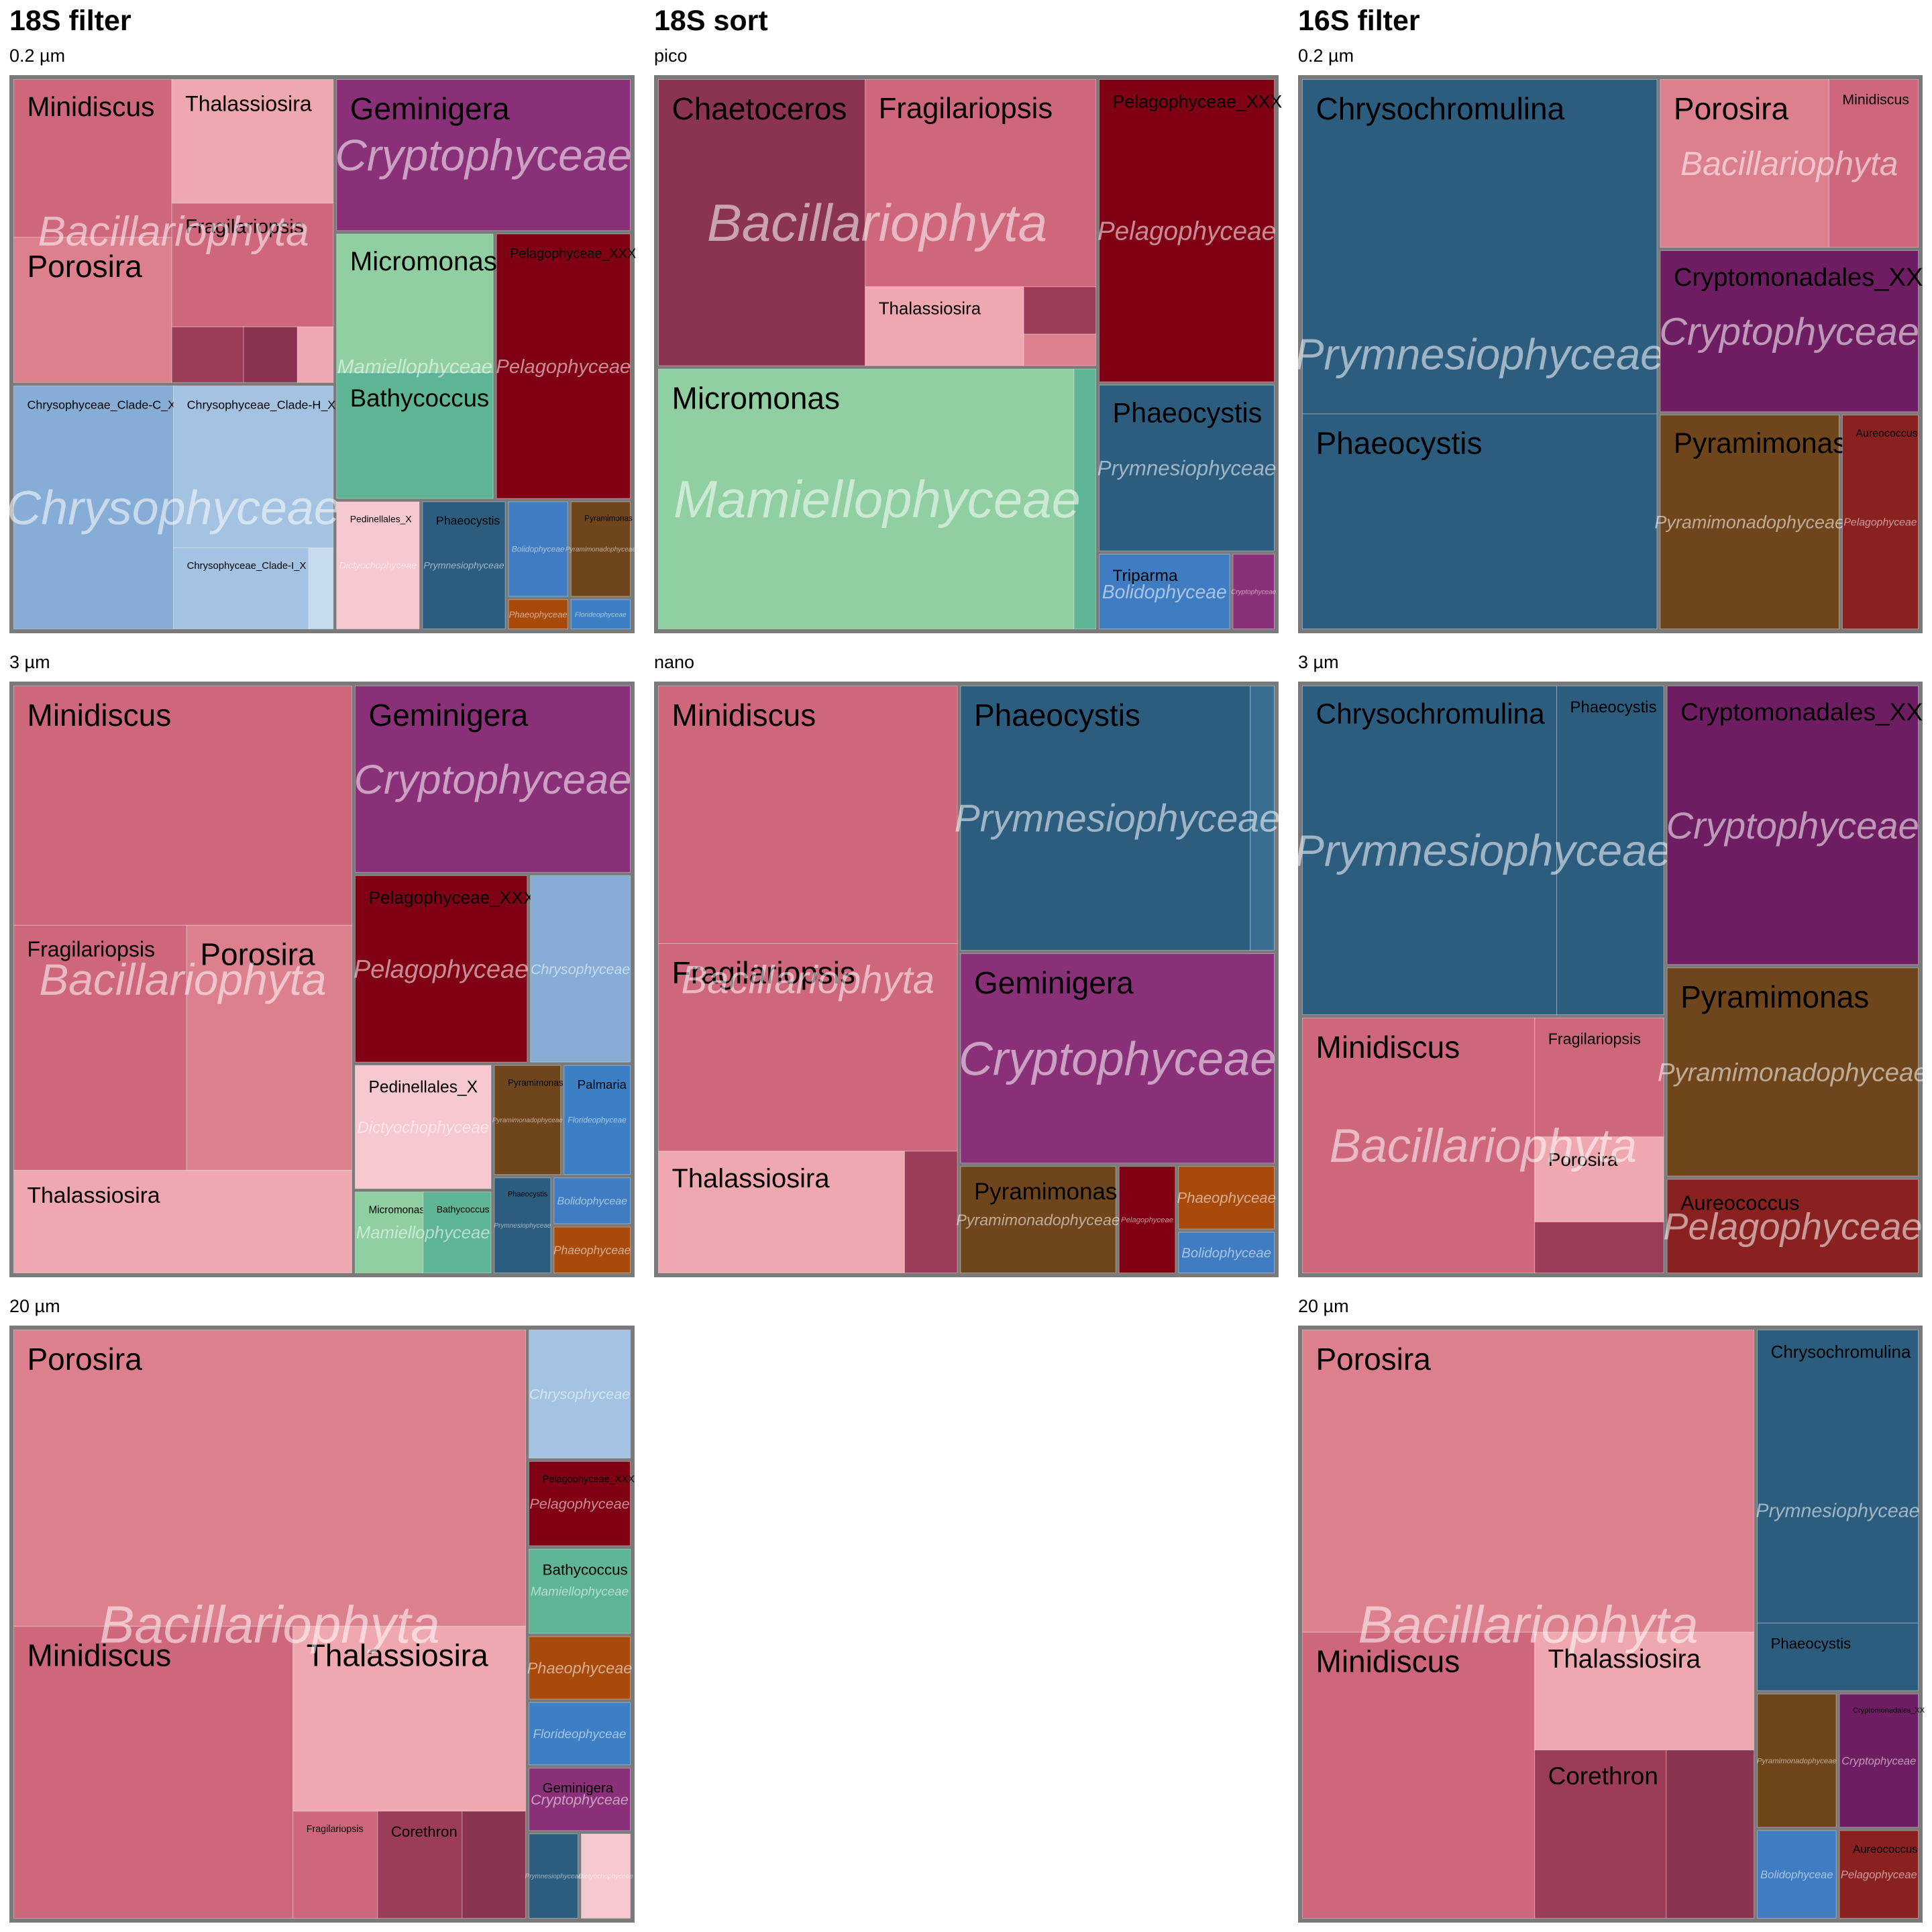 The image size is (1932, 1932). Describe the element at coordinates (244, 227) in the screenshot. I see `genus-label: Fragilariopsis` at that location.